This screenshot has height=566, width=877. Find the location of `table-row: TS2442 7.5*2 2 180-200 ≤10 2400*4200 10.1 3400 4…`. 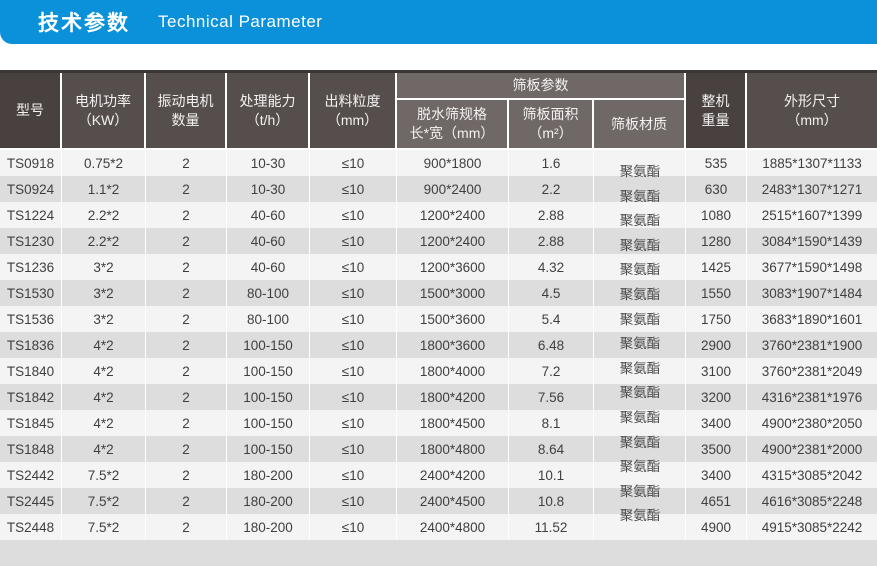

table-row: TS2442 7.5*2 2 180-200 ≤10 2400*4200 10.1 3400 4… is located at coordinates (438, 475).